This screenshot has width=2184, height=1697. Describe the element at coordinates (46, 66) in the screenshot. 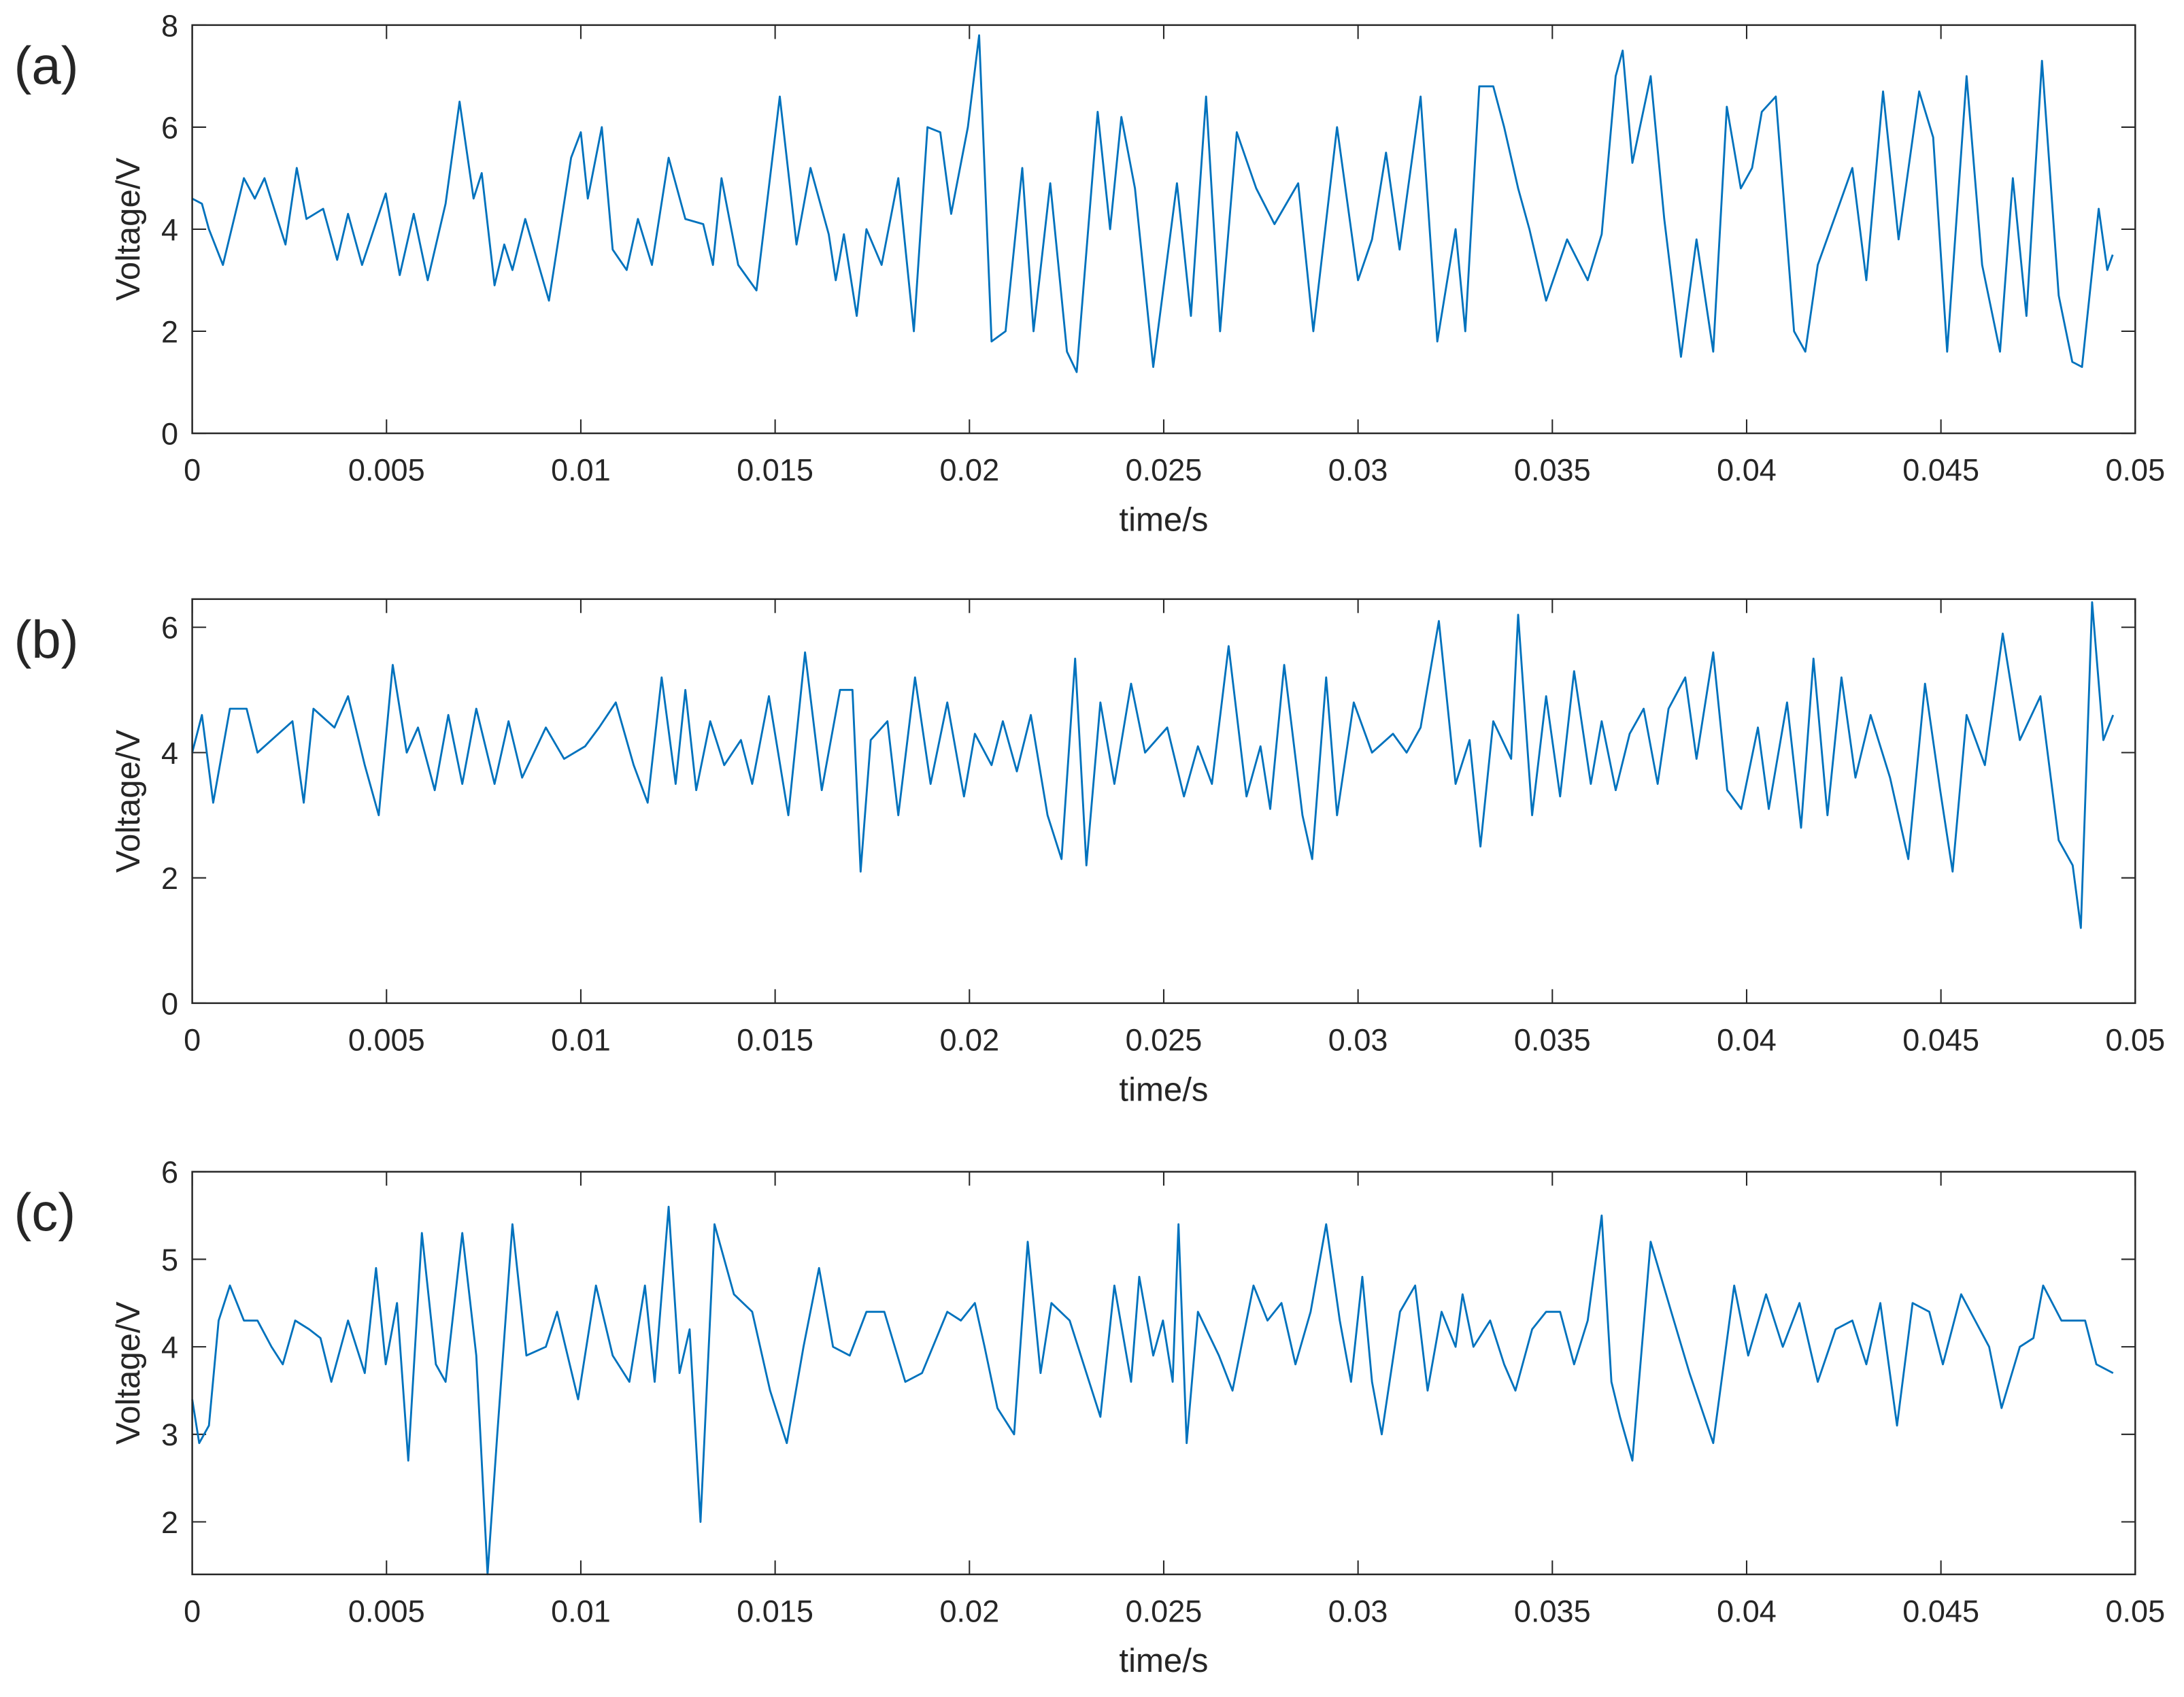

I see `panel-label: (a)` at that location.